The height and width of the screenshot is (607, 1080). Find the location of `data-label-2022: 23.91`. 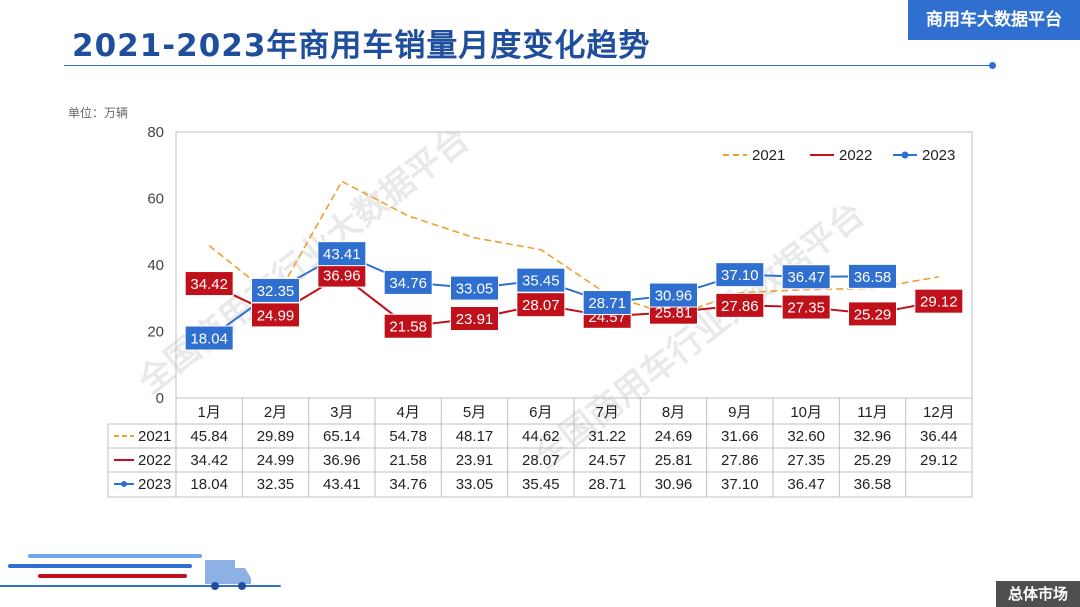

data-label-2022: 23.91 is located at coordinates (475, 319).